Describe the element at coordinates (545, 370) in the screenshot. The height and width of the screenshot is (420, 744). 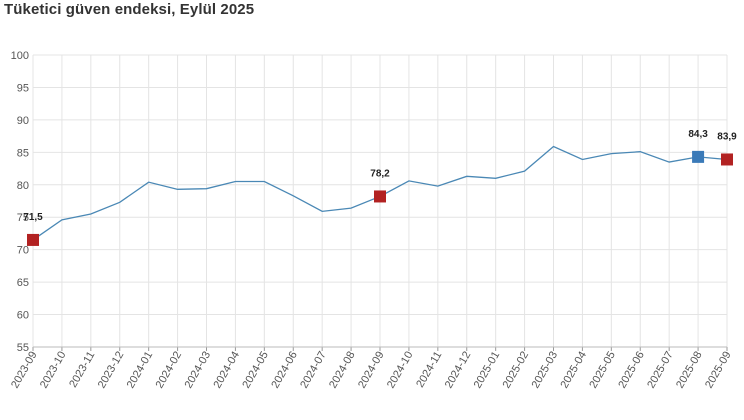
I see `x-tick-label-2025-03: 2025-03` at that location.